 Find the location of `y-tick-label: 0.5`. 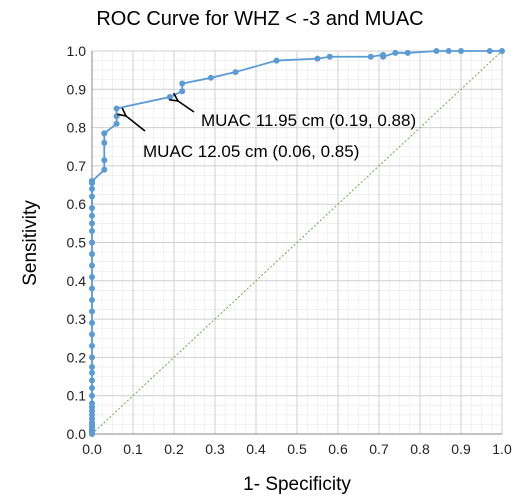

y-tick-label: 0.5 is located at coordinates (77, 243).